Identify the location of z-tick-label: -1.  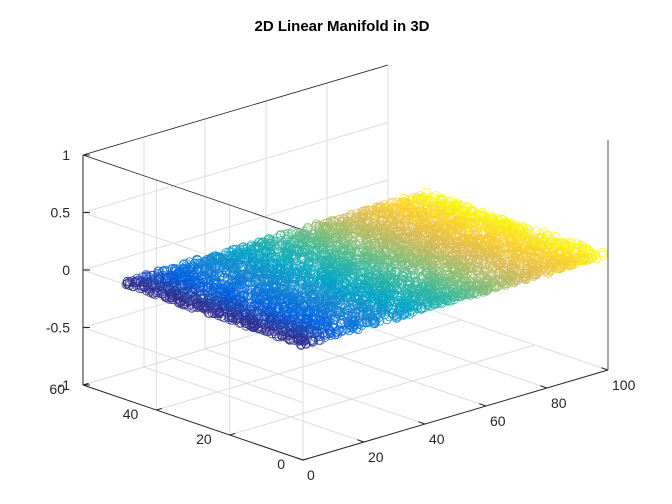
(64, 385).